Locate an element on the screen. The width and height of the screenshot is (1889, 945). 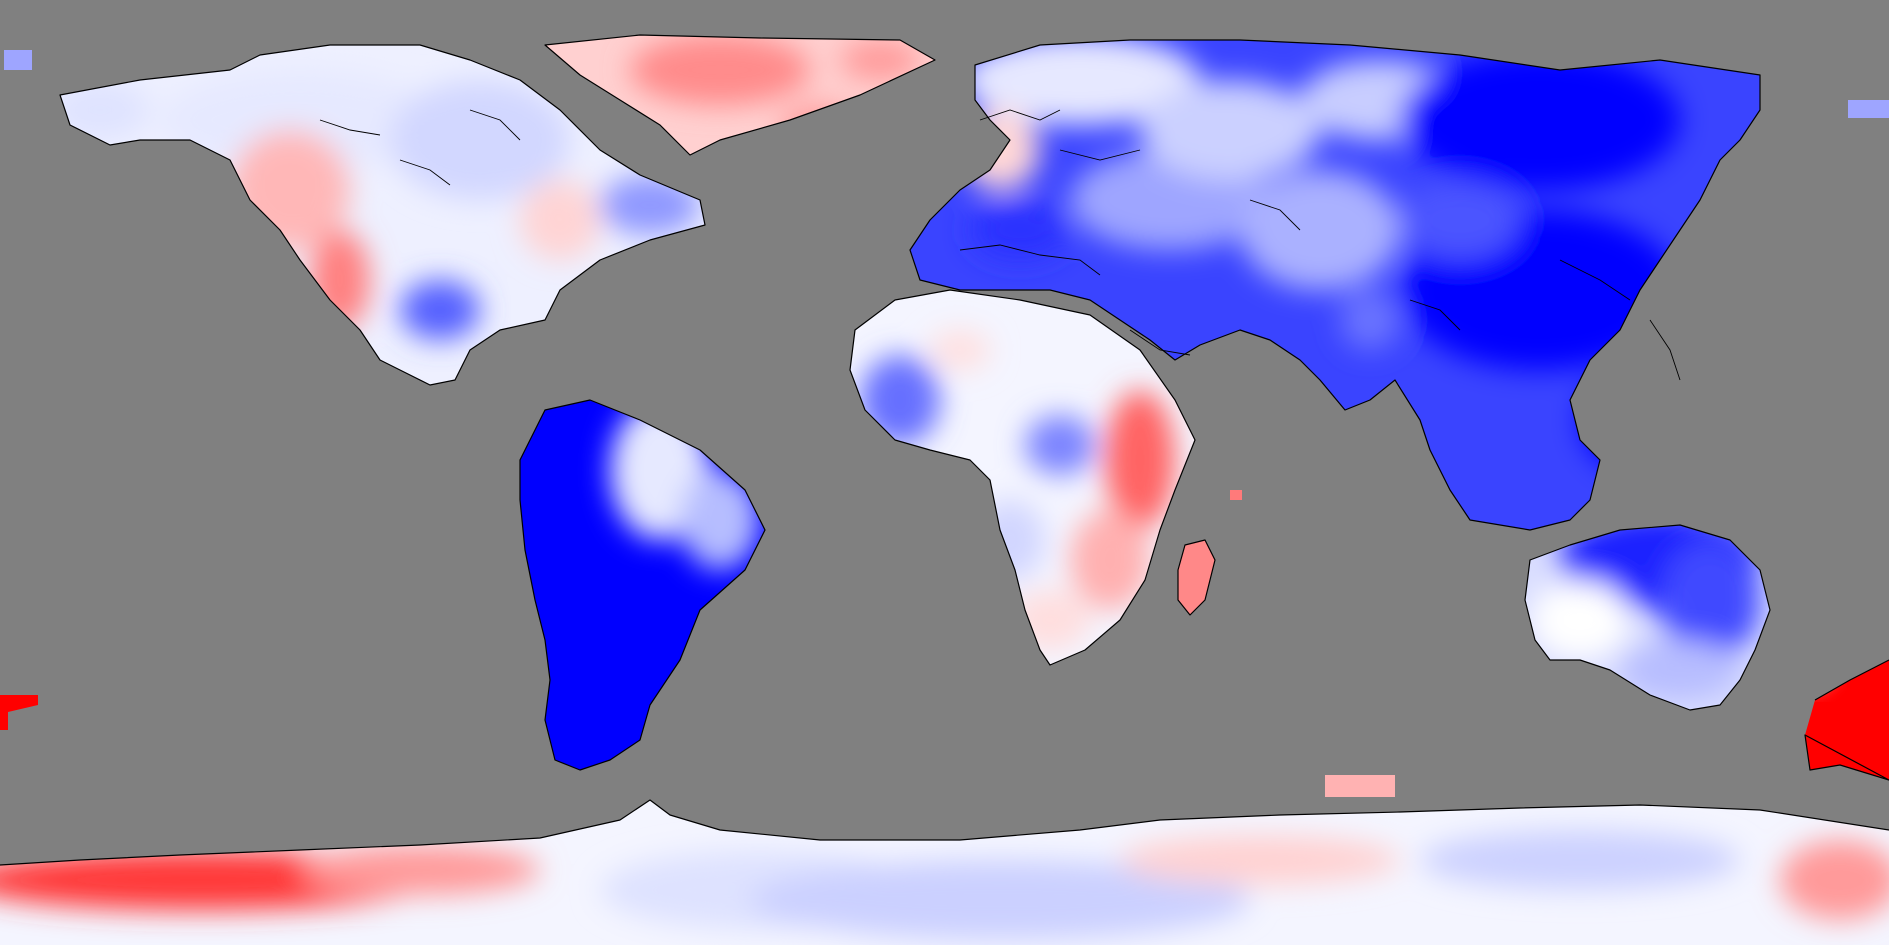
subantarctic-red-patch is located at coordinates (1360, 786).